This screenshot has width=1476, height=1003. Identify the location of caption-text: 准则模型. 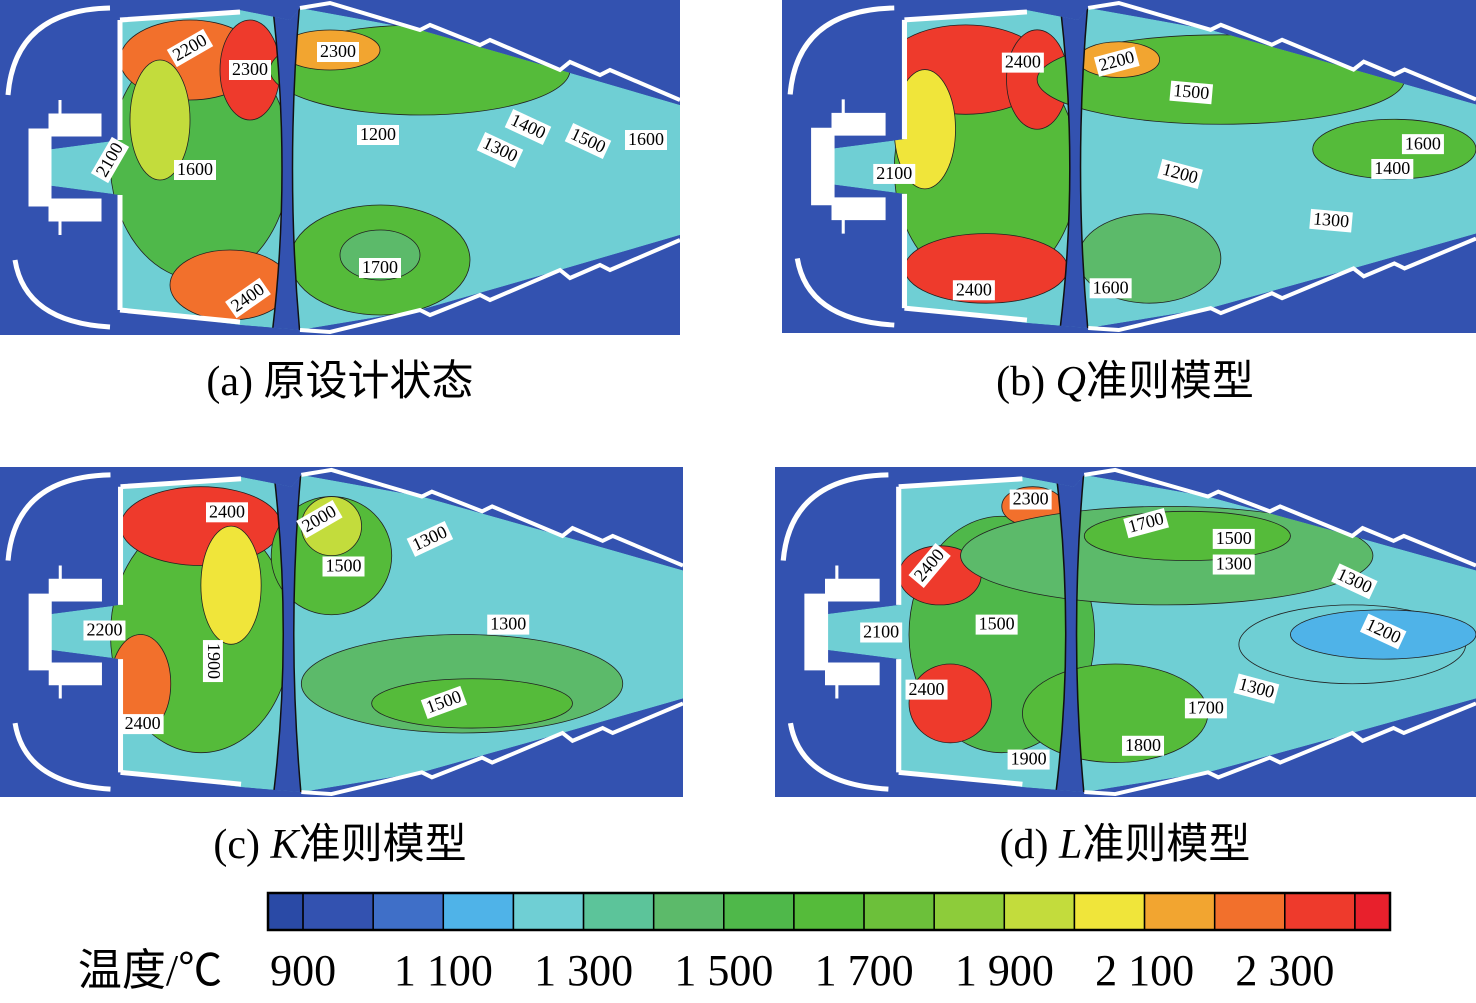
(1170, 382).